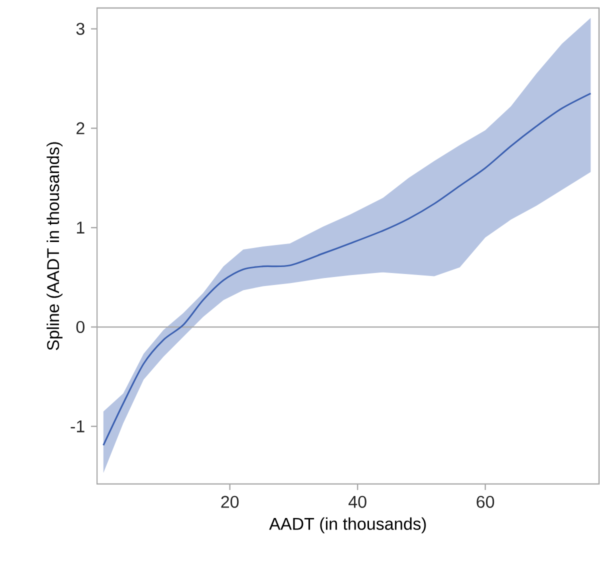  What do you see at coordinates (54, 246) in the screenshot?
I see `y-axis-title: Spline (AADT in thousands)` at bounding box center [54, 246].